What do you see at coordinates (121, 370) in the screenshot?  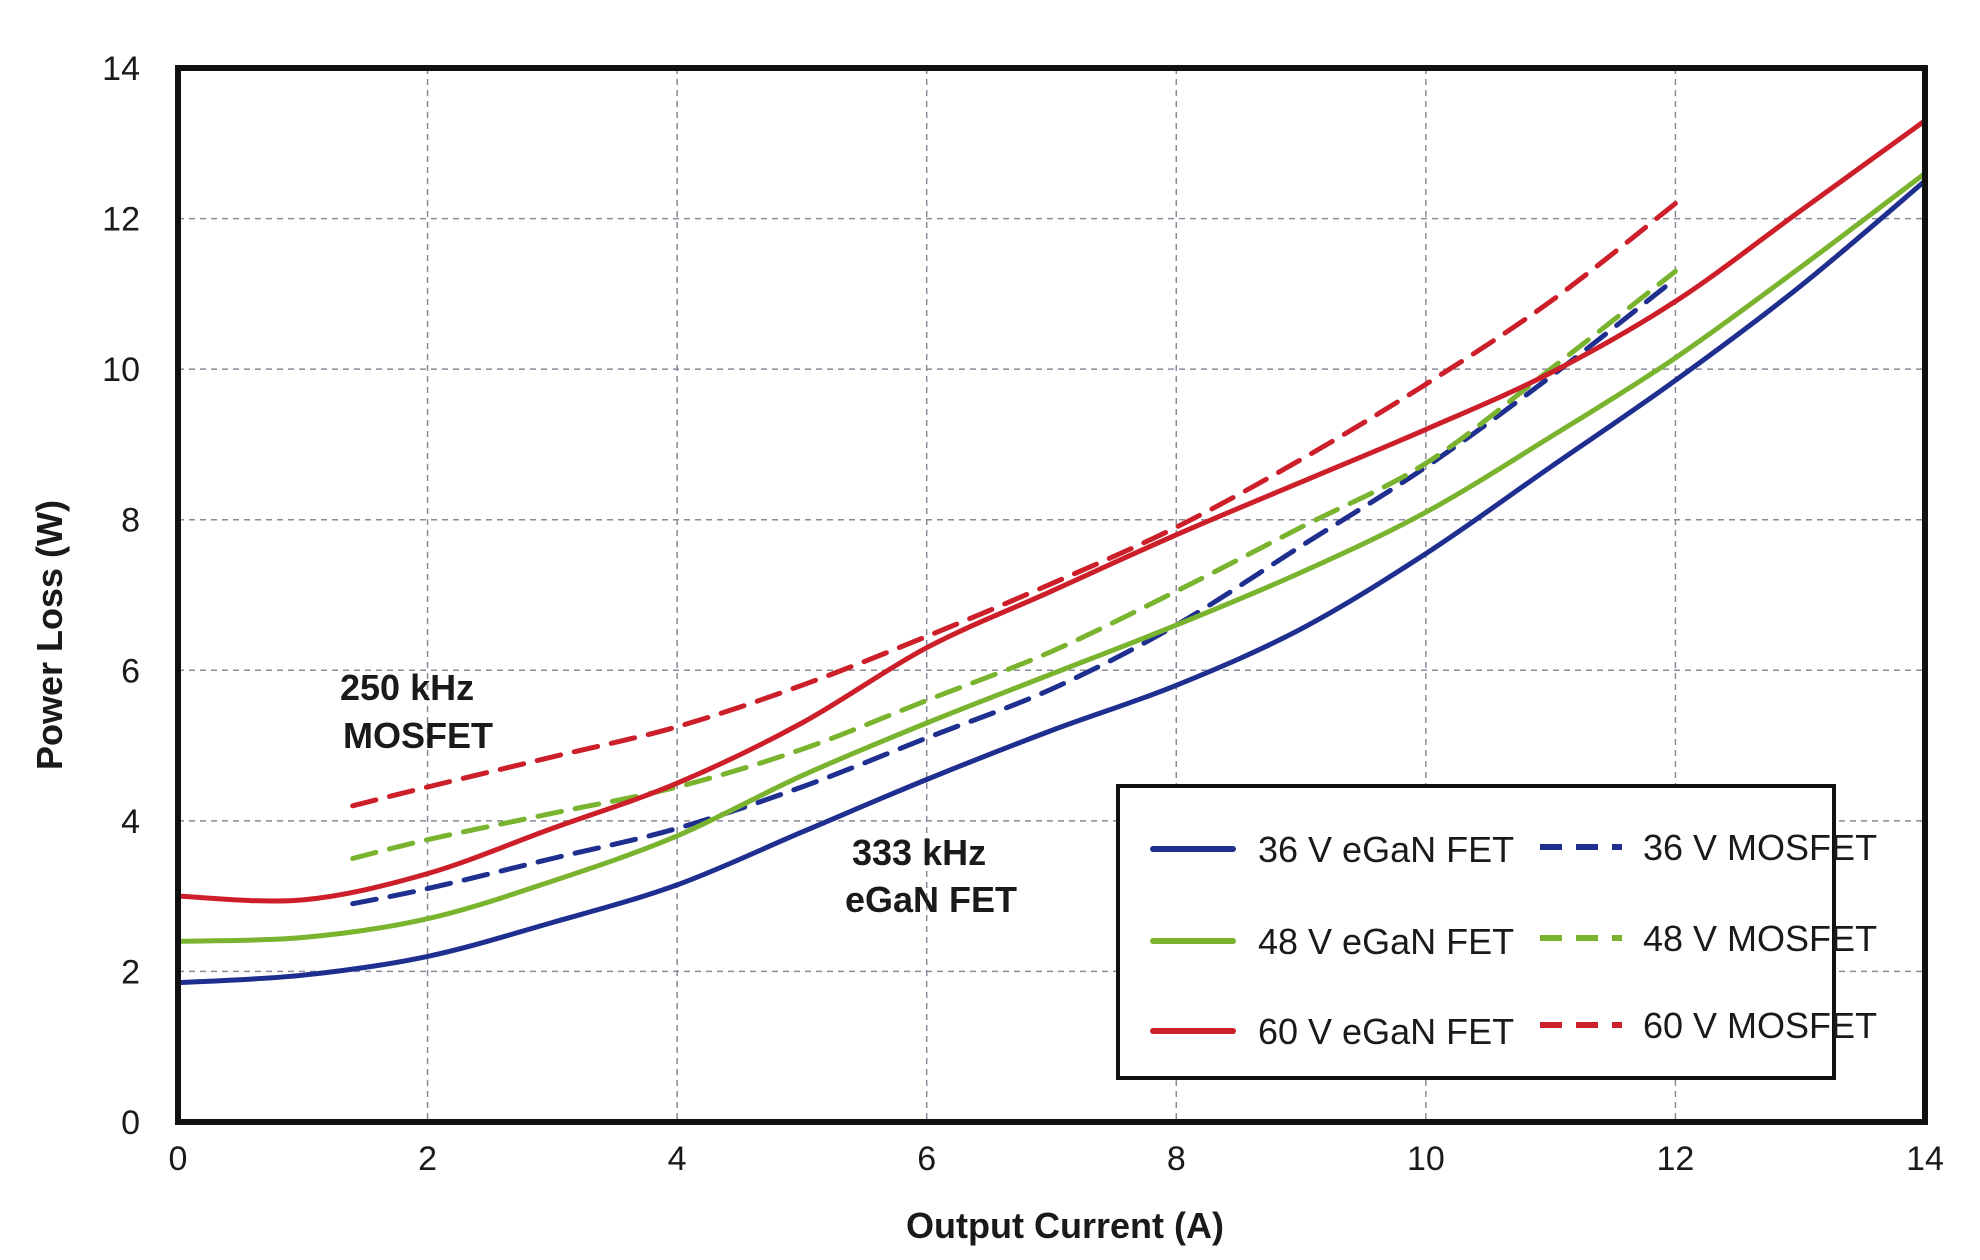 I see `y-tick-label: 10` at bounding box center [121, 370].